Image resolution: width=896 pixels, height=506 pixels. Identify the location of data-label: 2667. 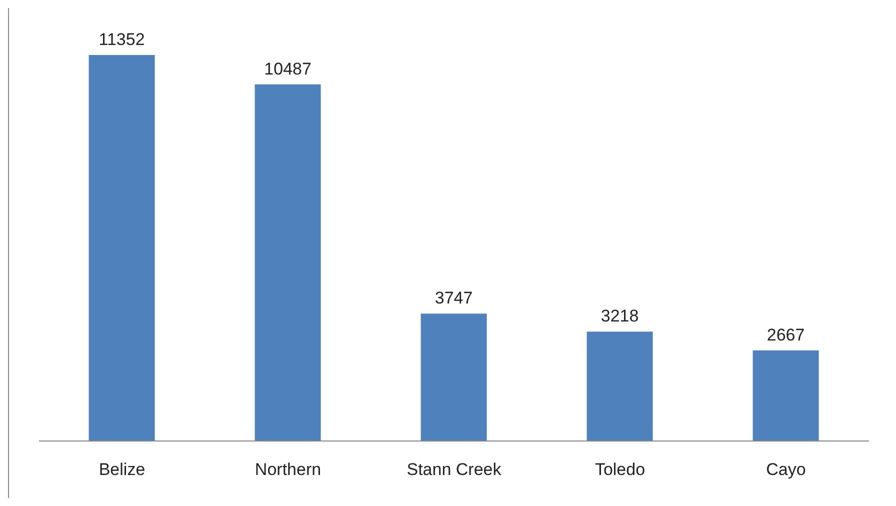
(785, 334).